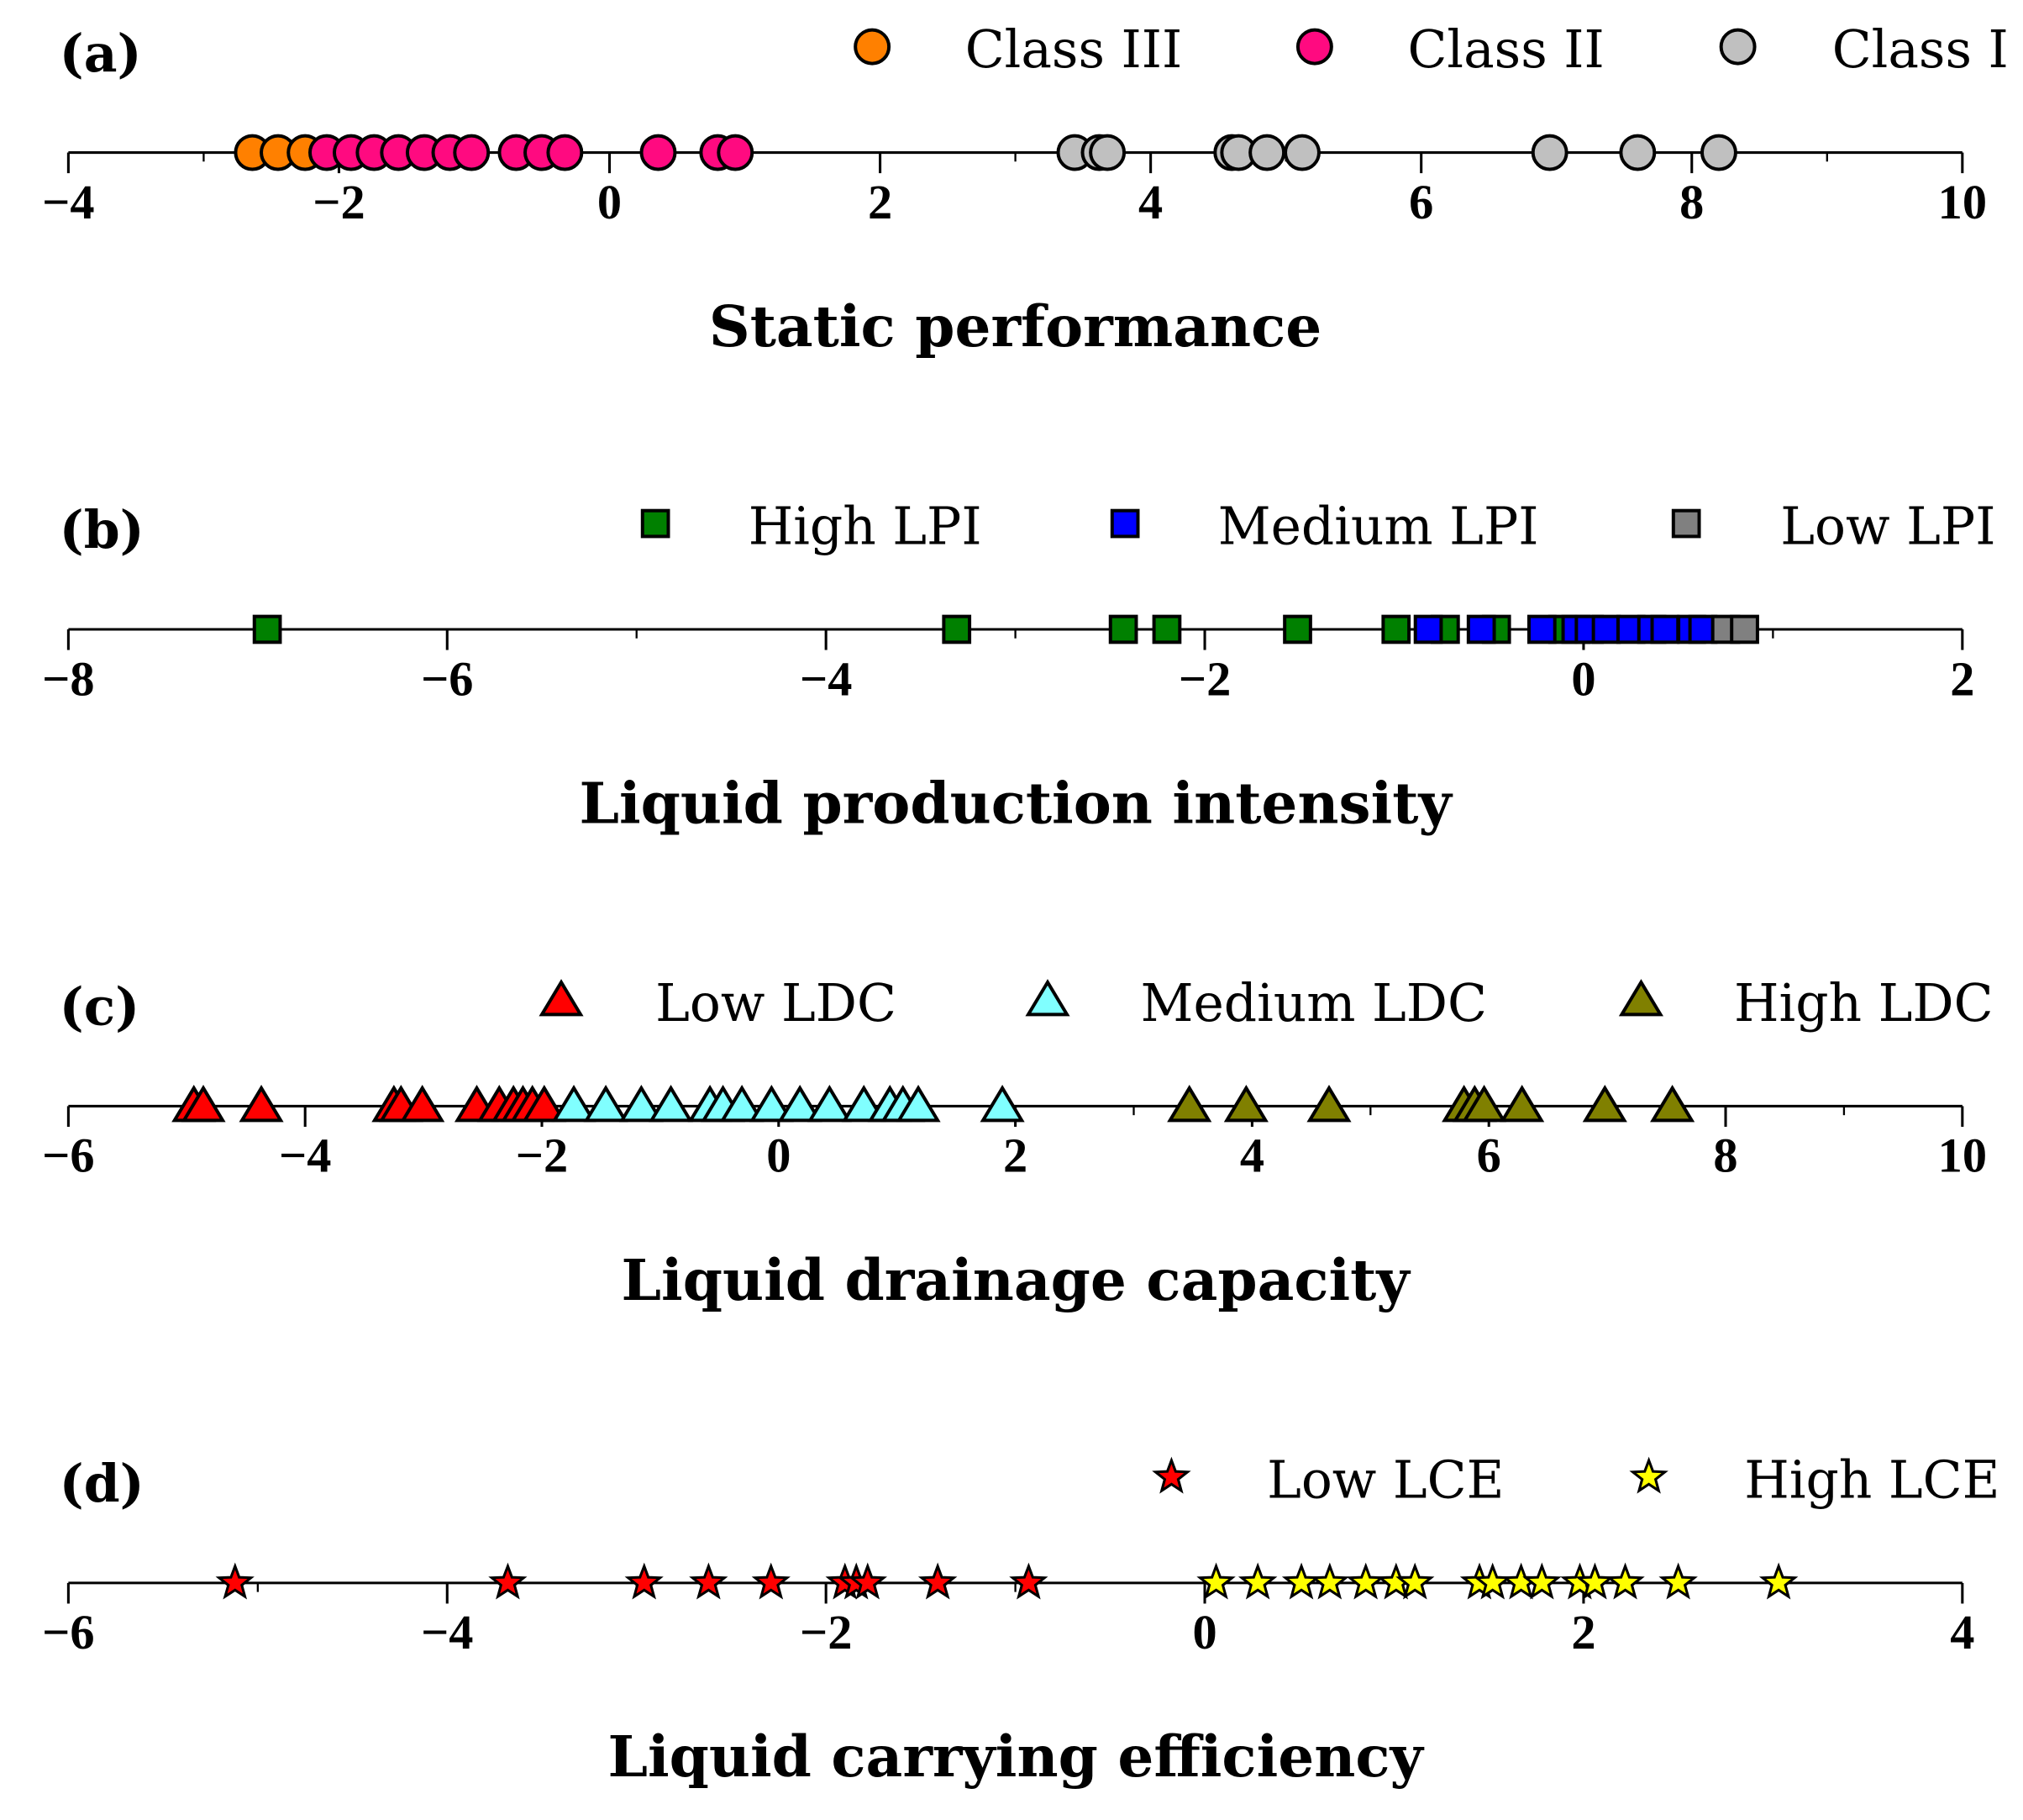  What do you see at coordinates (1016, 326) in the screenshot?
I see `axis-title: Static performance` at bounding box center [1016, 326].